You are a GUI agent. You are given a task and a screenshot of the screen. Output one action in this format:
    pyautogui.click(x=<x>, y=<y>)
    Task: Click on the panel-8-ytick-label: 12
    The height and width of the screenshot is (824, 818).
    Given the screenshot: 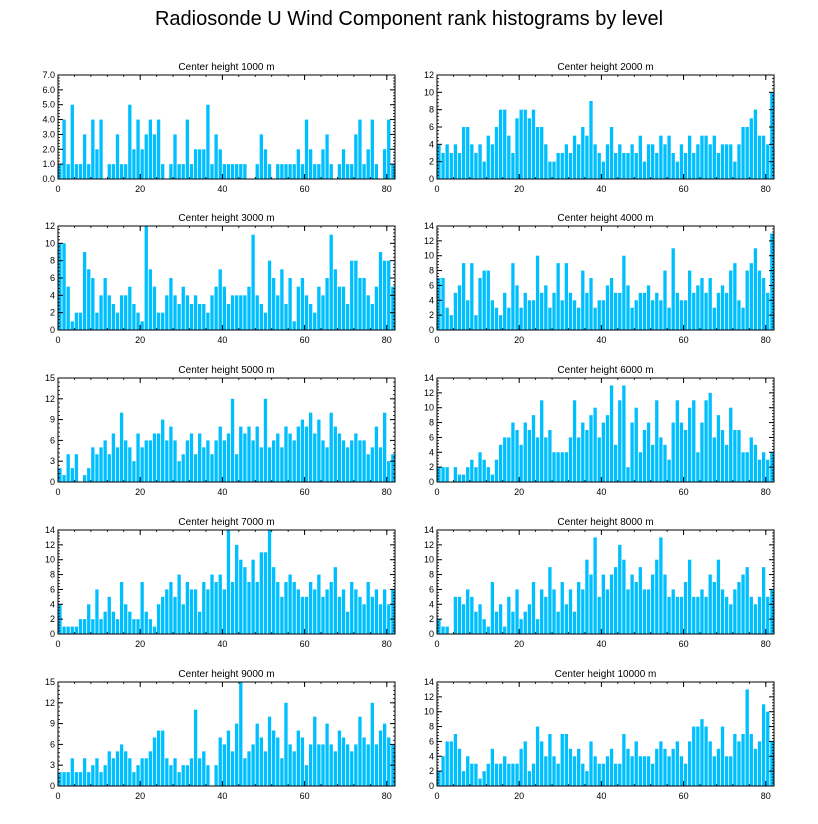 What is the action you would take?
    pyautogui.click(x=429, y=545)
    